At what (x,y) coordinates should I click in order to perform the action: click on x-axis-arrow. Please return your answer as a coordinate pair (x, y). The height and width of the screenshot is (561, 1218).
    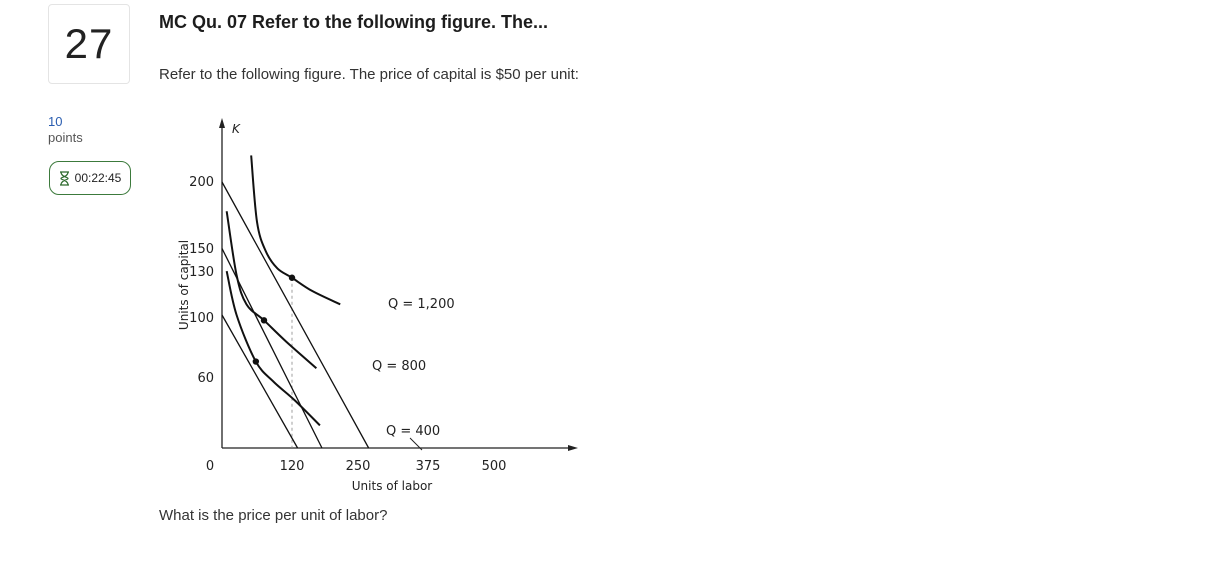
    Looking at the image, I should click on (573, 448).